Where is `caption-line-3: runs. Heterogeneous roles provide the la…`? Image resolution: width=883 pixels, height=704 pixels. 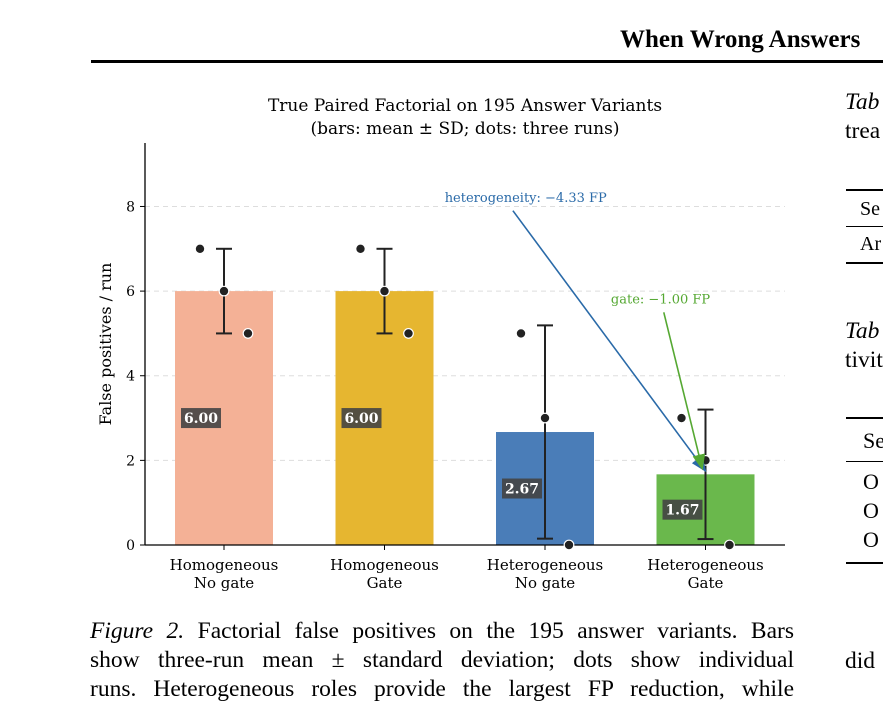
caption-line-3: runs. Heterogeneous roles provide the la… is located at coordinates (442, 689).